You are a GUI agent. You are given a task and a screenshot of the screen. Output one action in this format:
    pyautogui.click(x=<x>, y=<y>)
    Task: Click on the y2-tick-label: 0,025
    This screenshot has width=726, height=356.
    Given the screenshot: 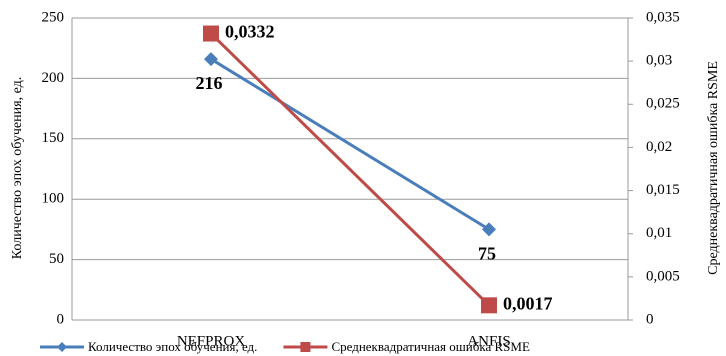 What is the action you would take?
    pyautogui.click(x=663, y=104)
    